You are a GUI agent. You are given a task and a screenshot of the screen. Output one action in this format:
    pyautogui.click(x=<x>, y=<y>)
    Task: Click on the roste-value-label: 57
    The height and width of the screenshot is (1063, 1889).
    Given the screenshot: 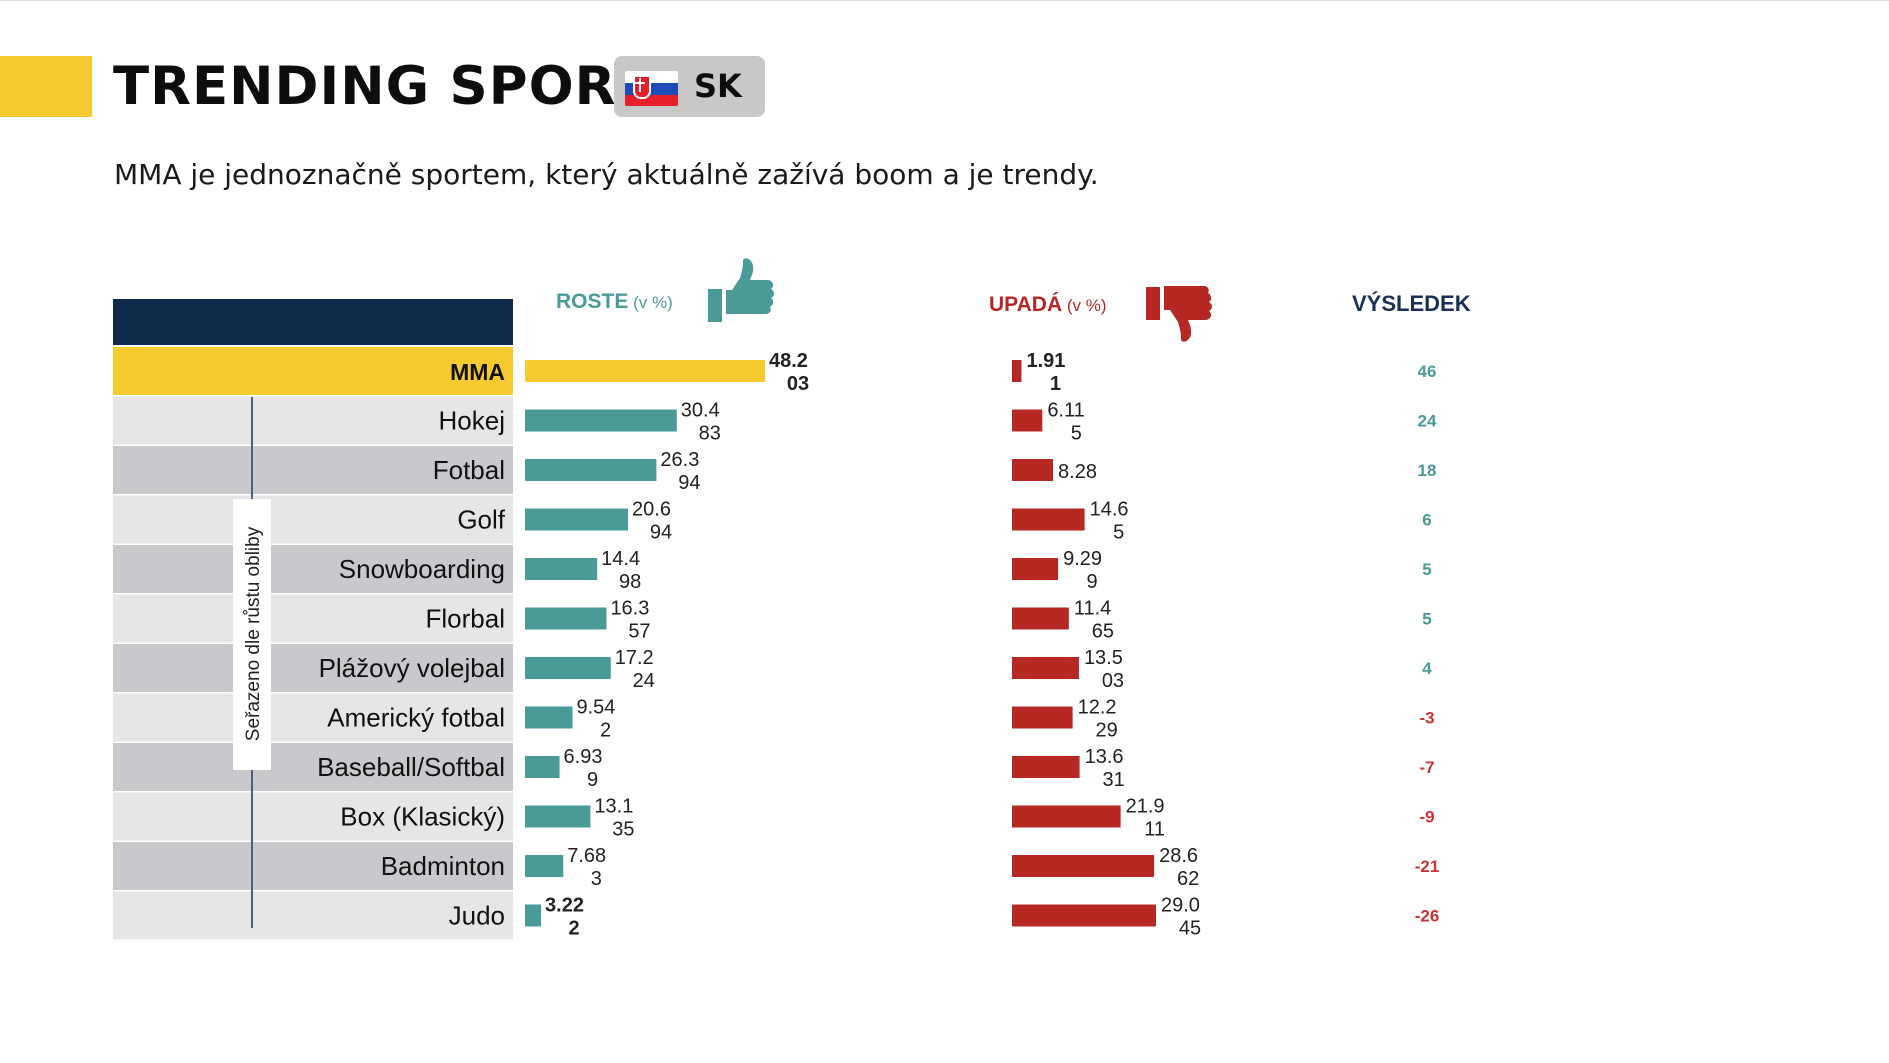 What is the action you would take?
    pyautogui.click(x=639, y=632)
    